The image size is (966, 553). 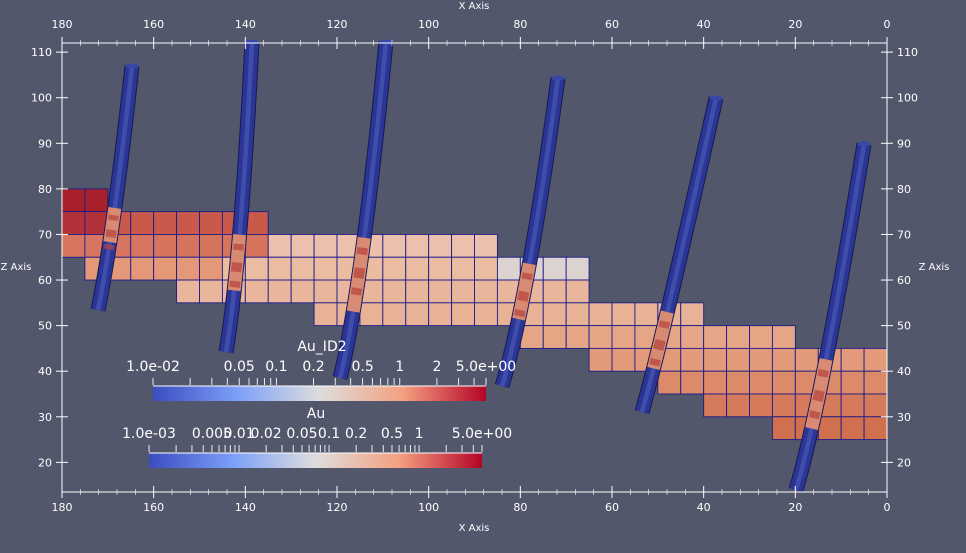 I want to click on scalar-bar-au-label: 5.0e+00, so click(x=482, y=434).